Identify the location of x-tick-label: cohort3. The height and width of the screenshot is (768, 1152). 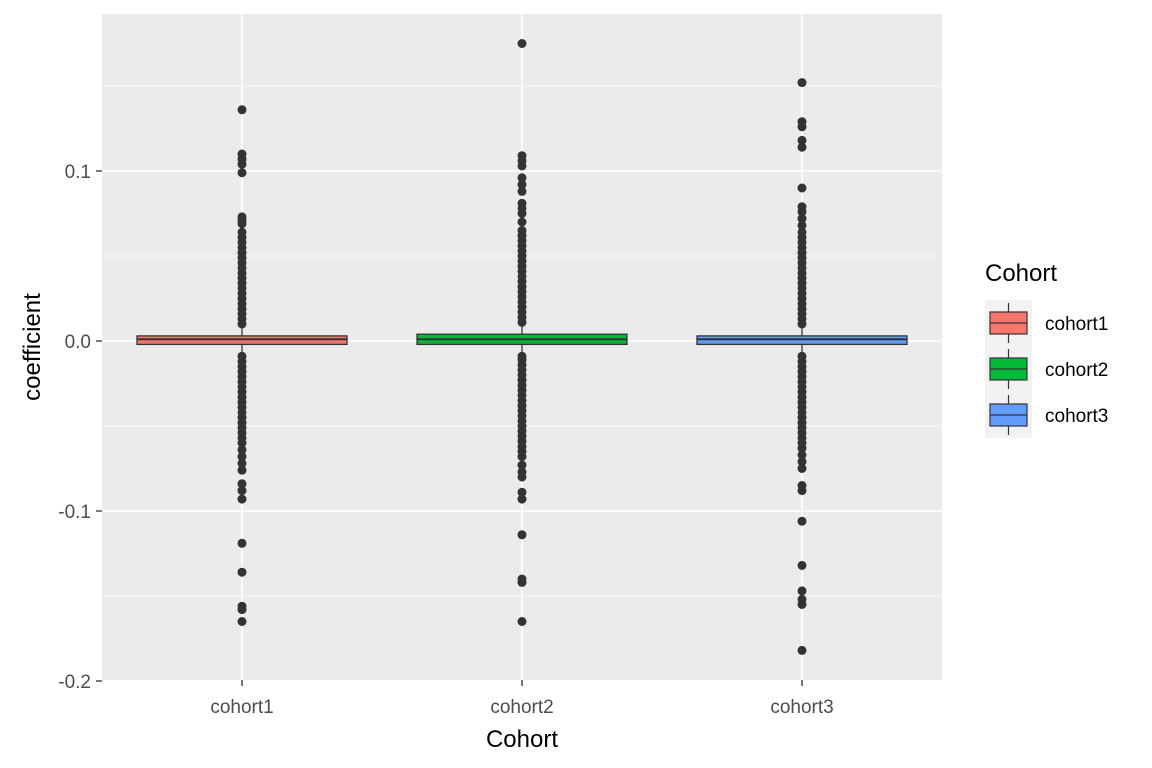
(801, 707).